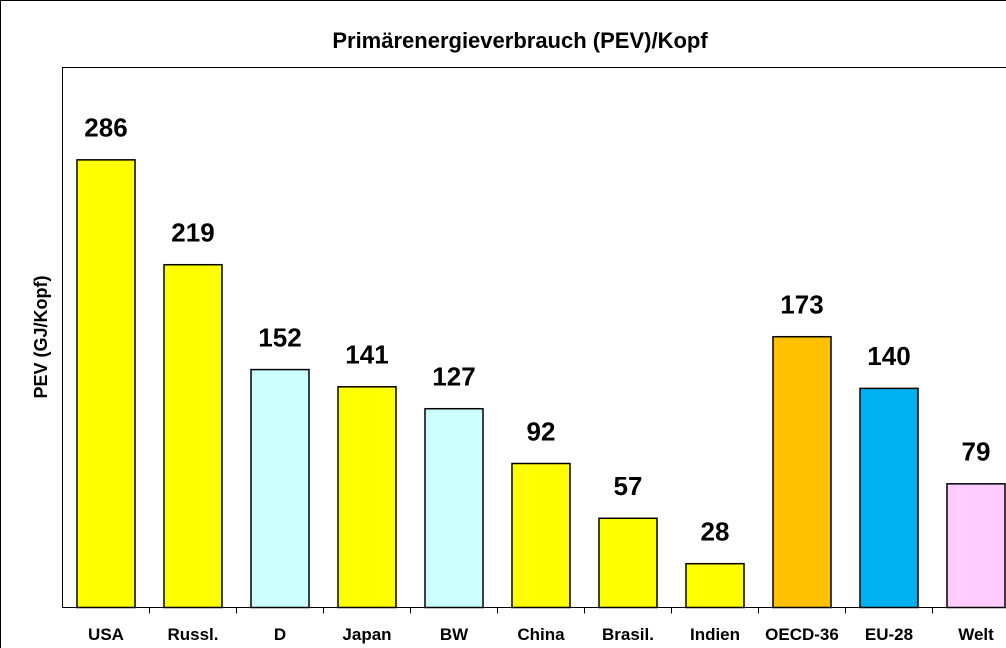  I want to click on x-tick-label: D, so click(280, 634).